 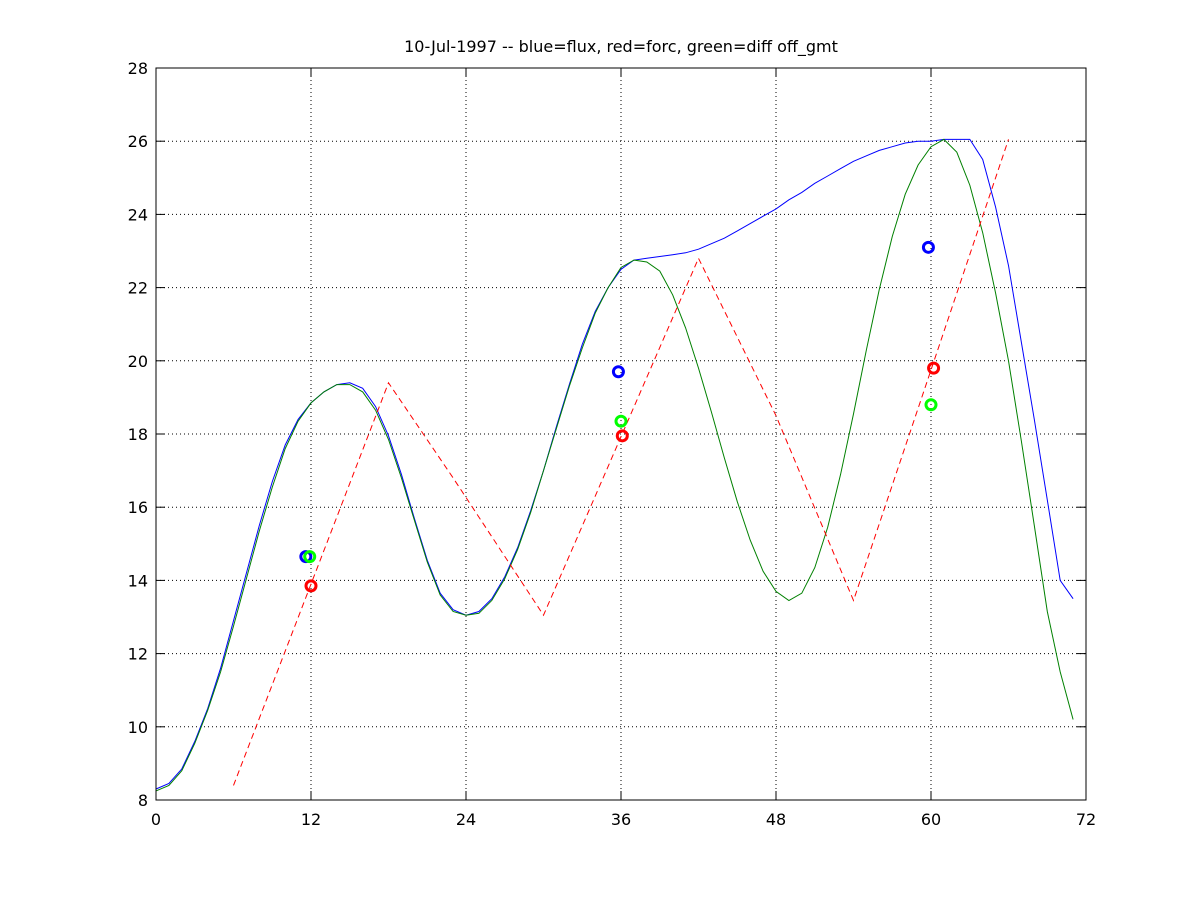 I want to click on y-tick-label: 20, so click(x=138, y=361).